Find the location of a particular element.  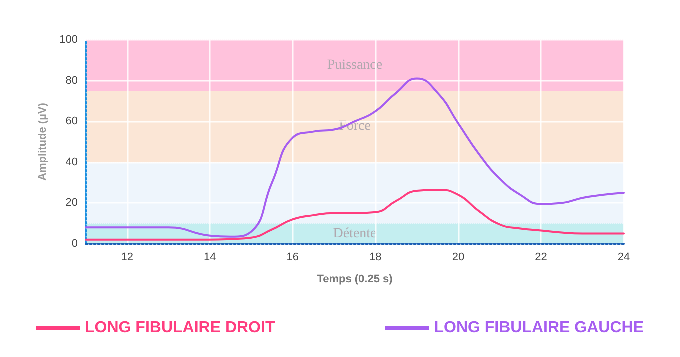

y-tick-label: 80 is located at coordinates (72, 80).